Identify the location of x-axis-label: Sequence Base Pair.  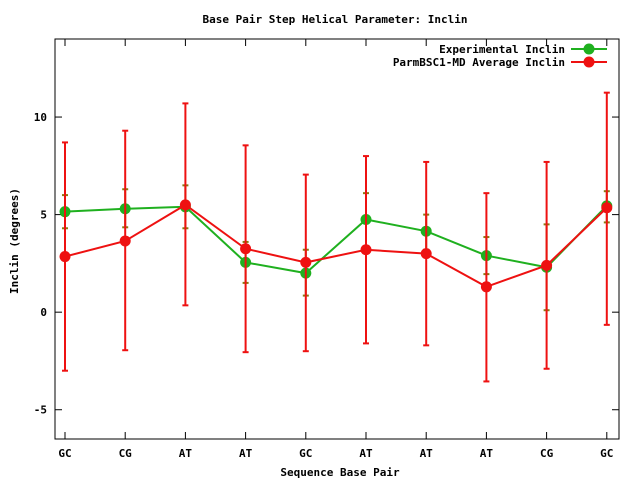
(340, 472).